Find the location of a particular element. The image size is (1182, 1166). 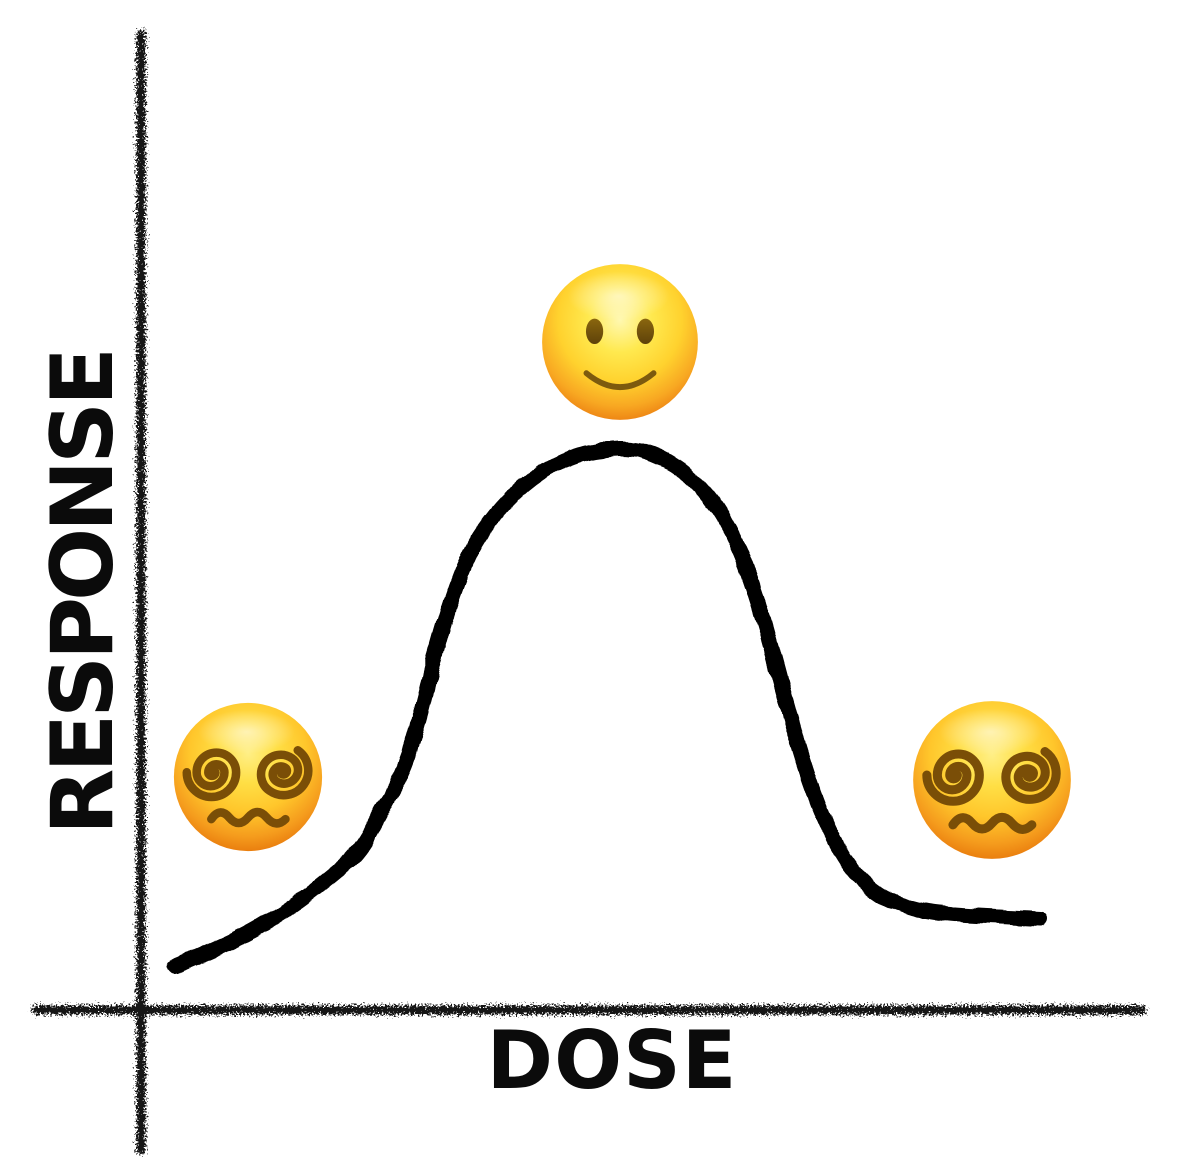

y-axis-label: RESPONSE is located at coordinates (83, 593).